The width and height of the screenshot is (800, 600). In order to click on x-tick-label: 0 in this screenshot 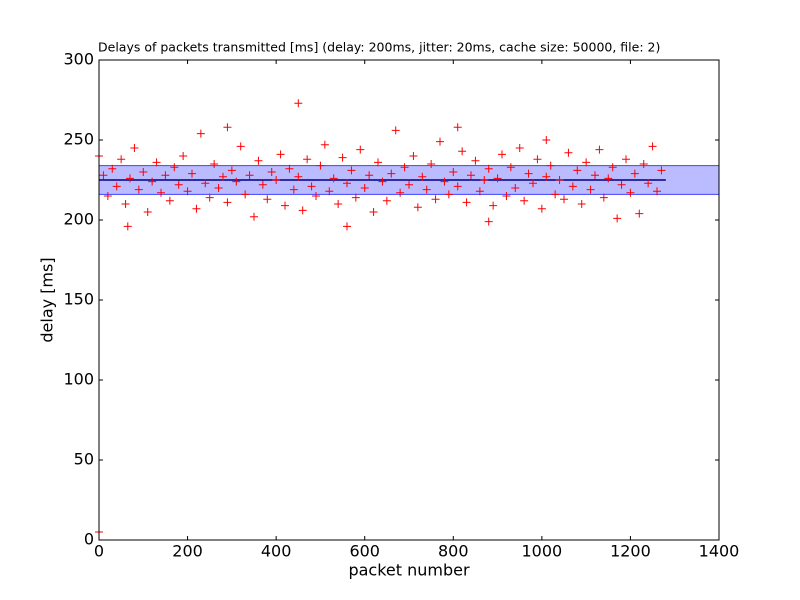, I will do `click(99, 551)`.